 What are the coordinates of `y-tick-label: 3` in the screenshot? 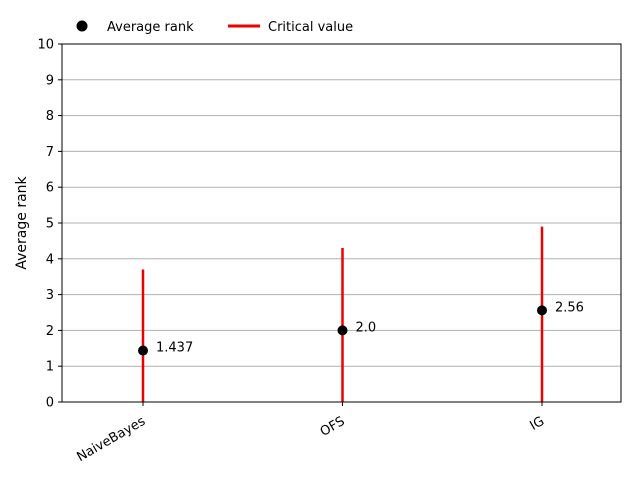 It's located at (50, 295).